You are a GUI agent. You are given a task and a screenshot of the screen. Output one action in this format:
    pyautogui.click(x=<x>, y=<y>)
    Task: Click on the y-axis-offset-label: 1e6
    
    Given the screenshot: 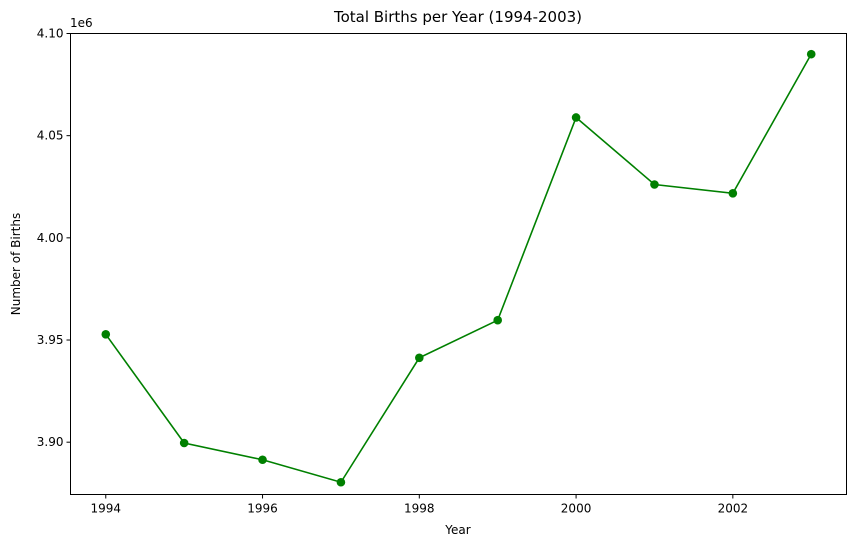 What is the action you would take?
    pyautogui.click(x=81, y=23)
    